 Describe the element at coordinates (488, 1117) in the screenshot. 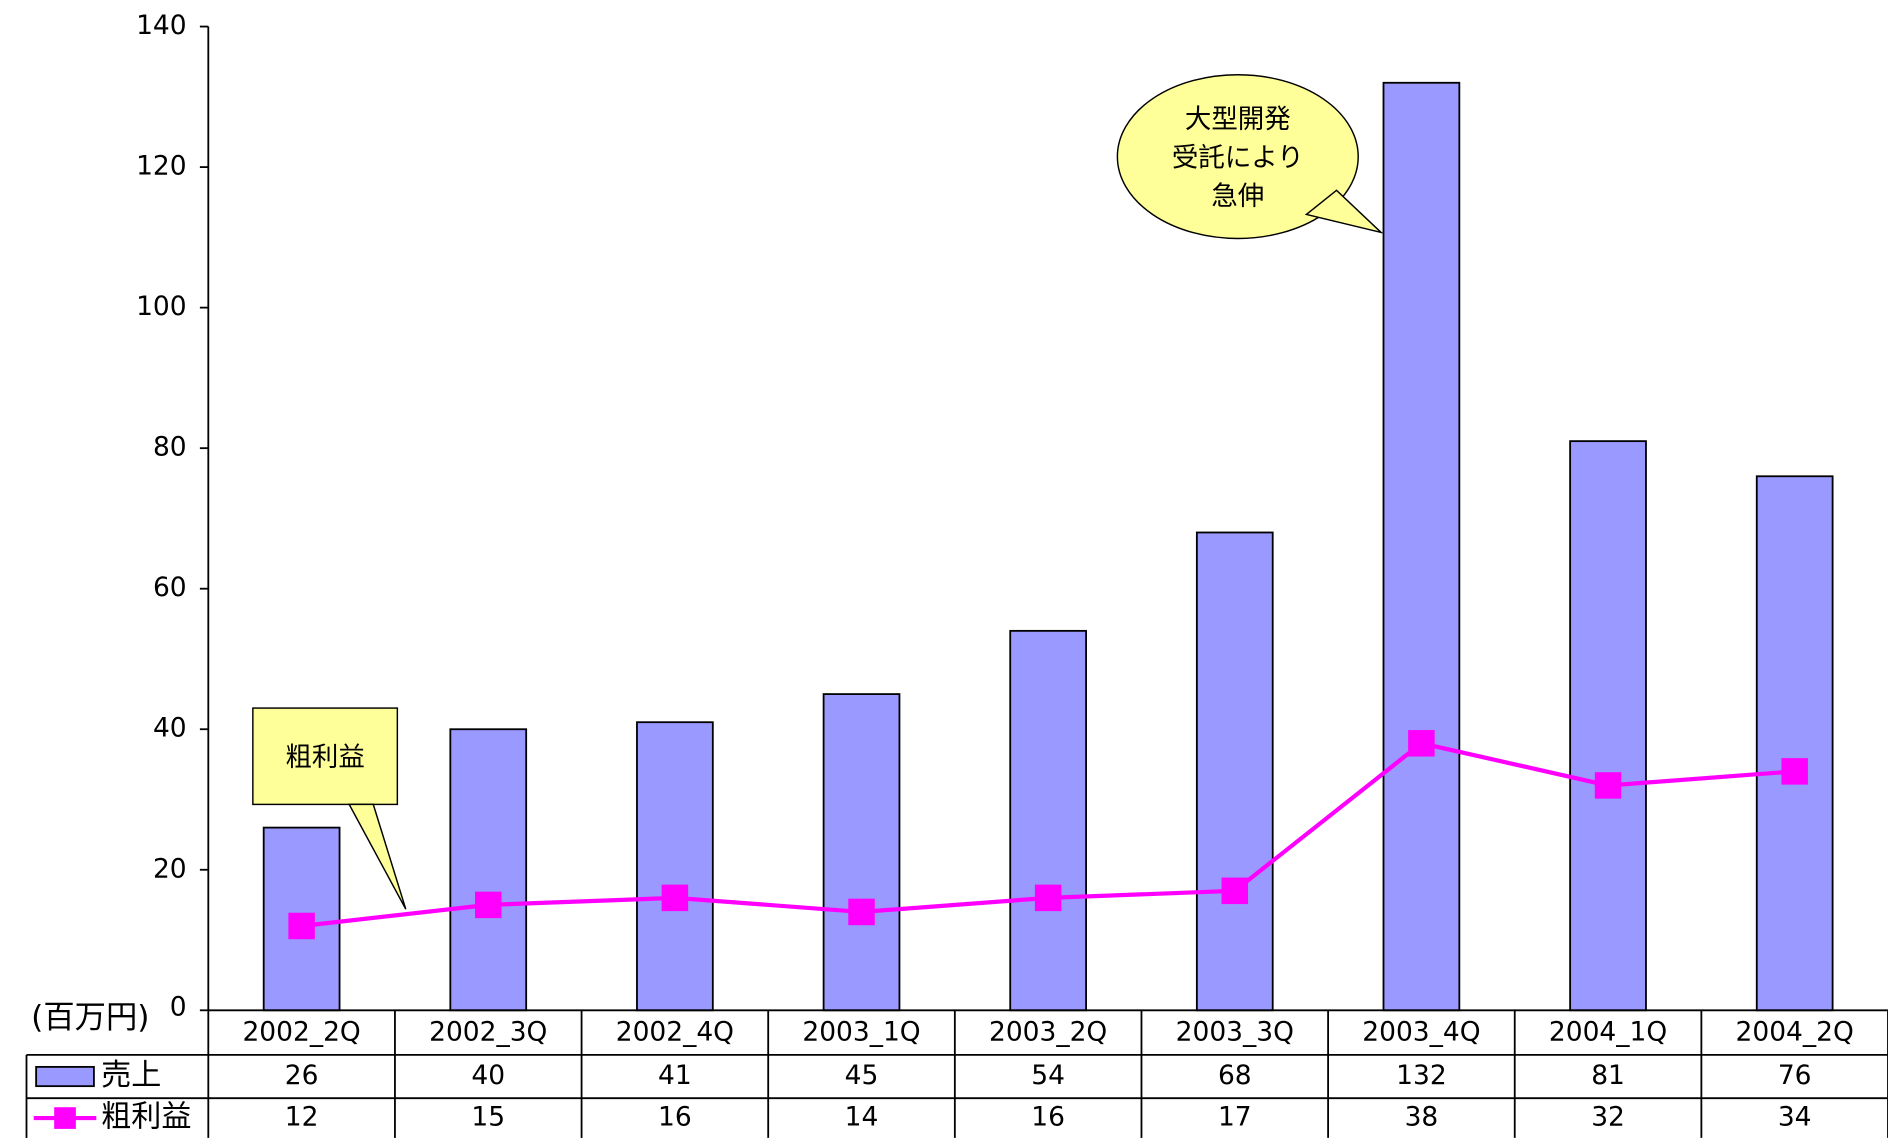

I see `table-value: 15` at that location.